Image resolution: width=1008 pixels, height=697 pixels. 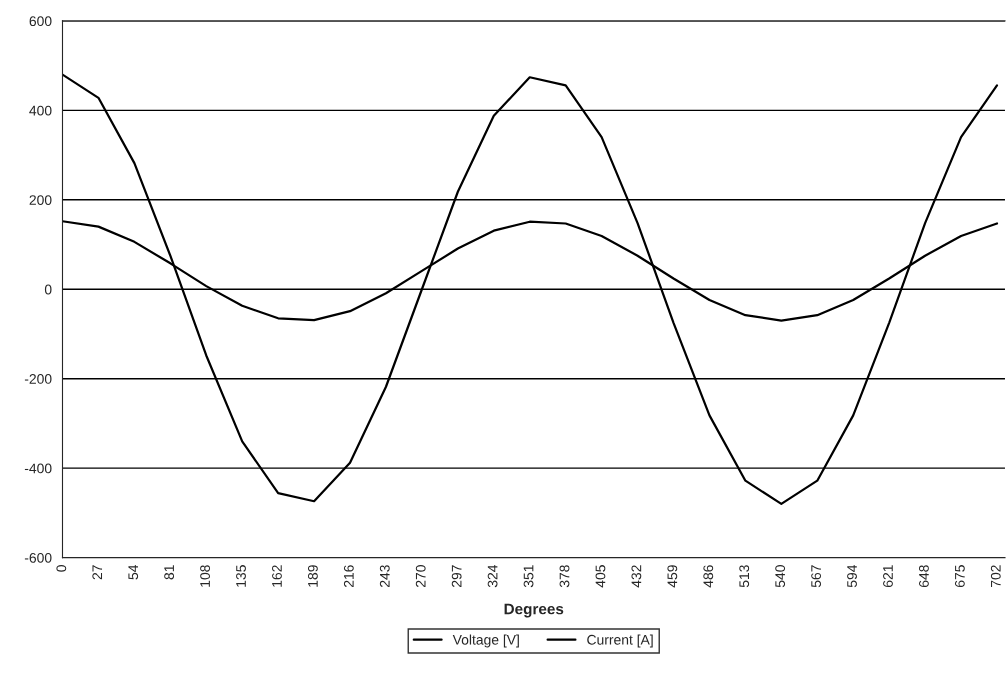 I want to click on x-tick-label: 378, so click(x=564, y=576).